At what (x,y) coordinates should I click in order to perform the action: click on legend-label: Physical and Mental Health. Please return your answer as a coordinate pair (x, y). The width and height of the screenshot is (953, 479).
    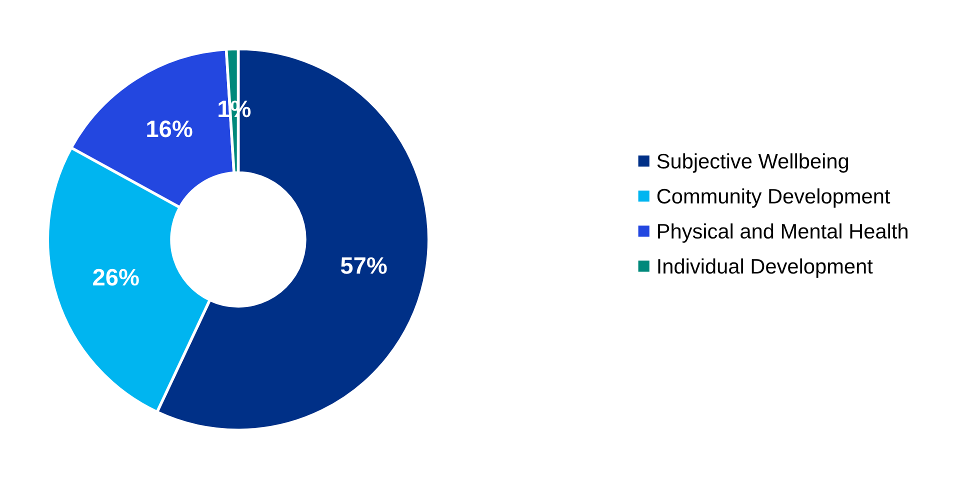
    Looking at the image, I should click on (783, 233).